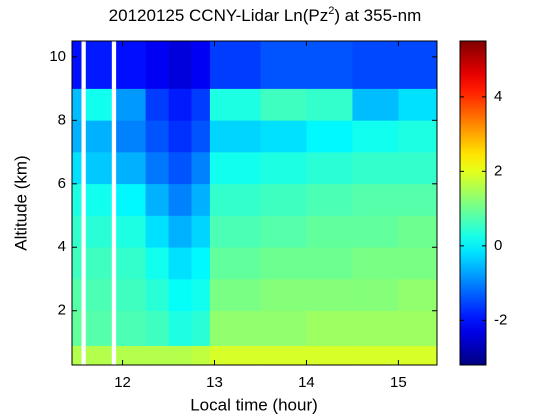 Image resolution: width=560 pixels, height=420 pixels. I want to click on y-tick-label: 2, so click(62, 310).